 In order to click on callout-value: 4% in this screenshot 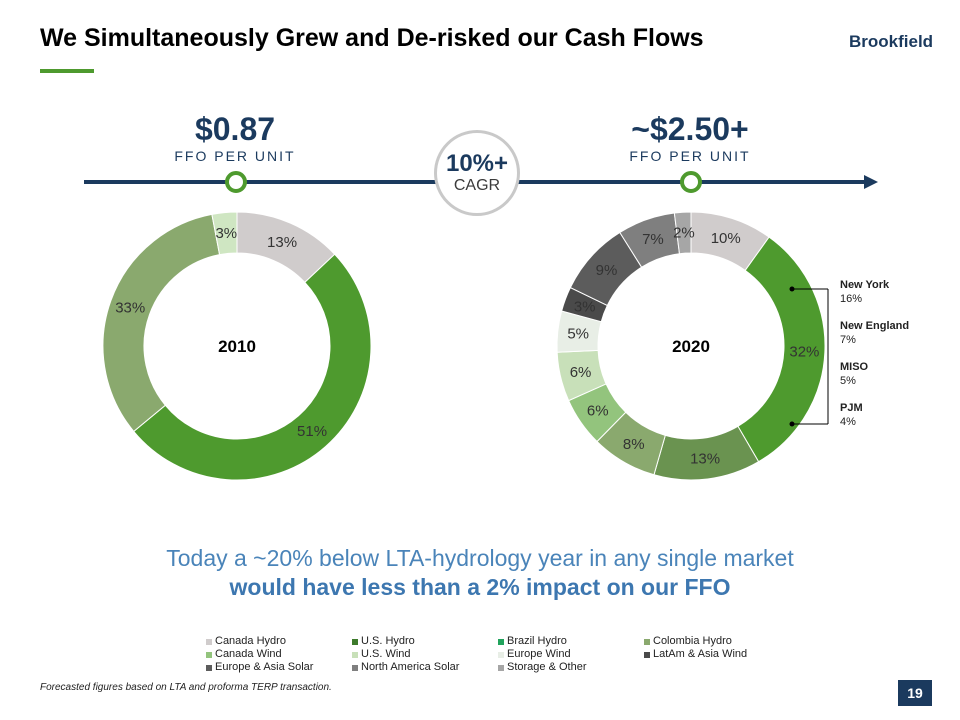, I will do `click(848, 422)`.